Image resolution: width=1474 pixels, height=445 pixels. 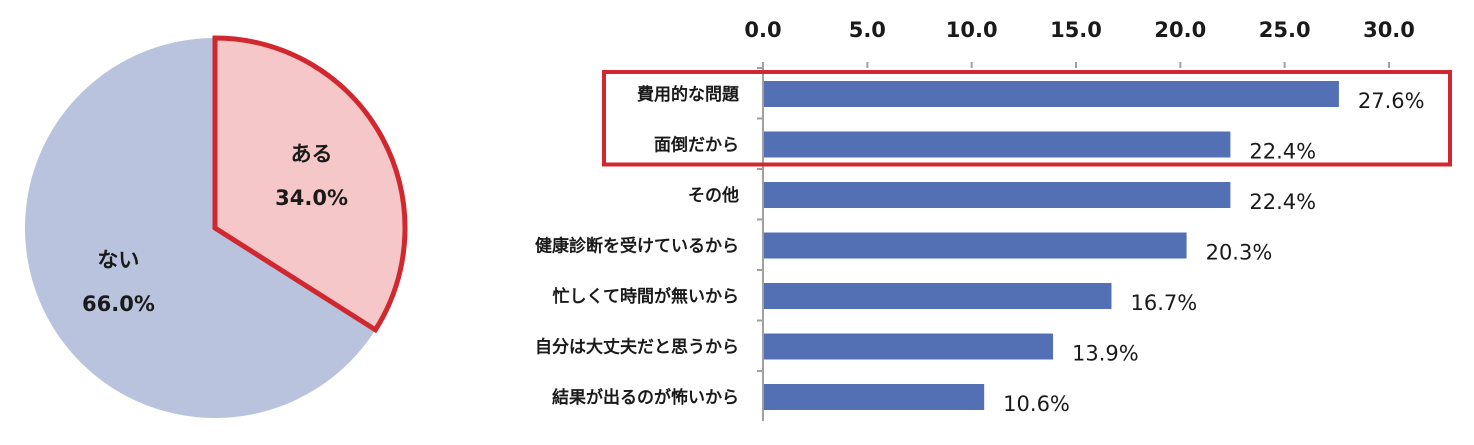 I want to click on x-tick-label: 25.0, so click(x=1285, y=30).